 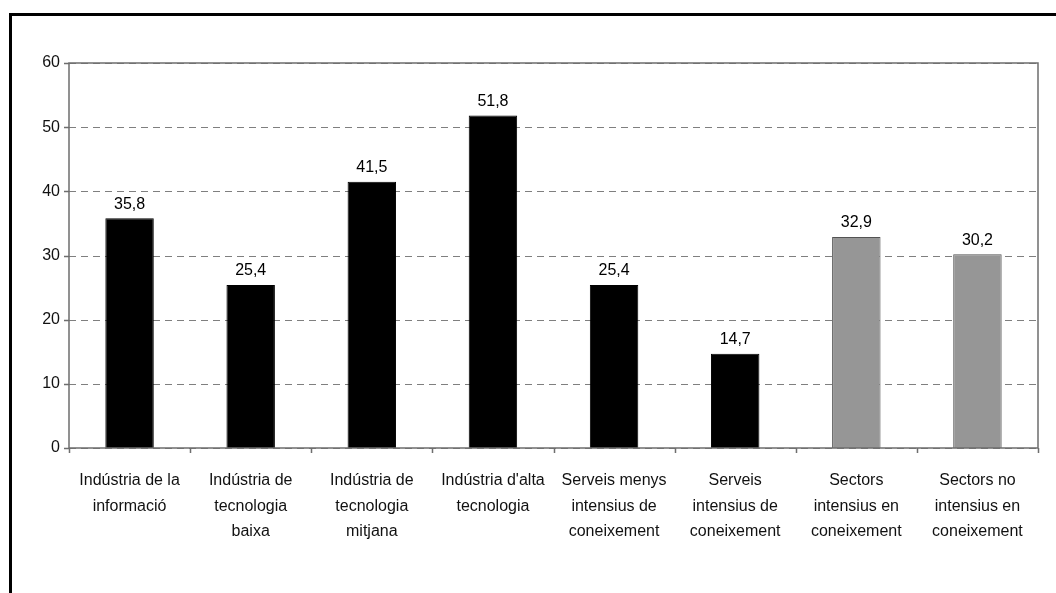 I want to click on y-tick-label: 40, so click(x=51, y=190).